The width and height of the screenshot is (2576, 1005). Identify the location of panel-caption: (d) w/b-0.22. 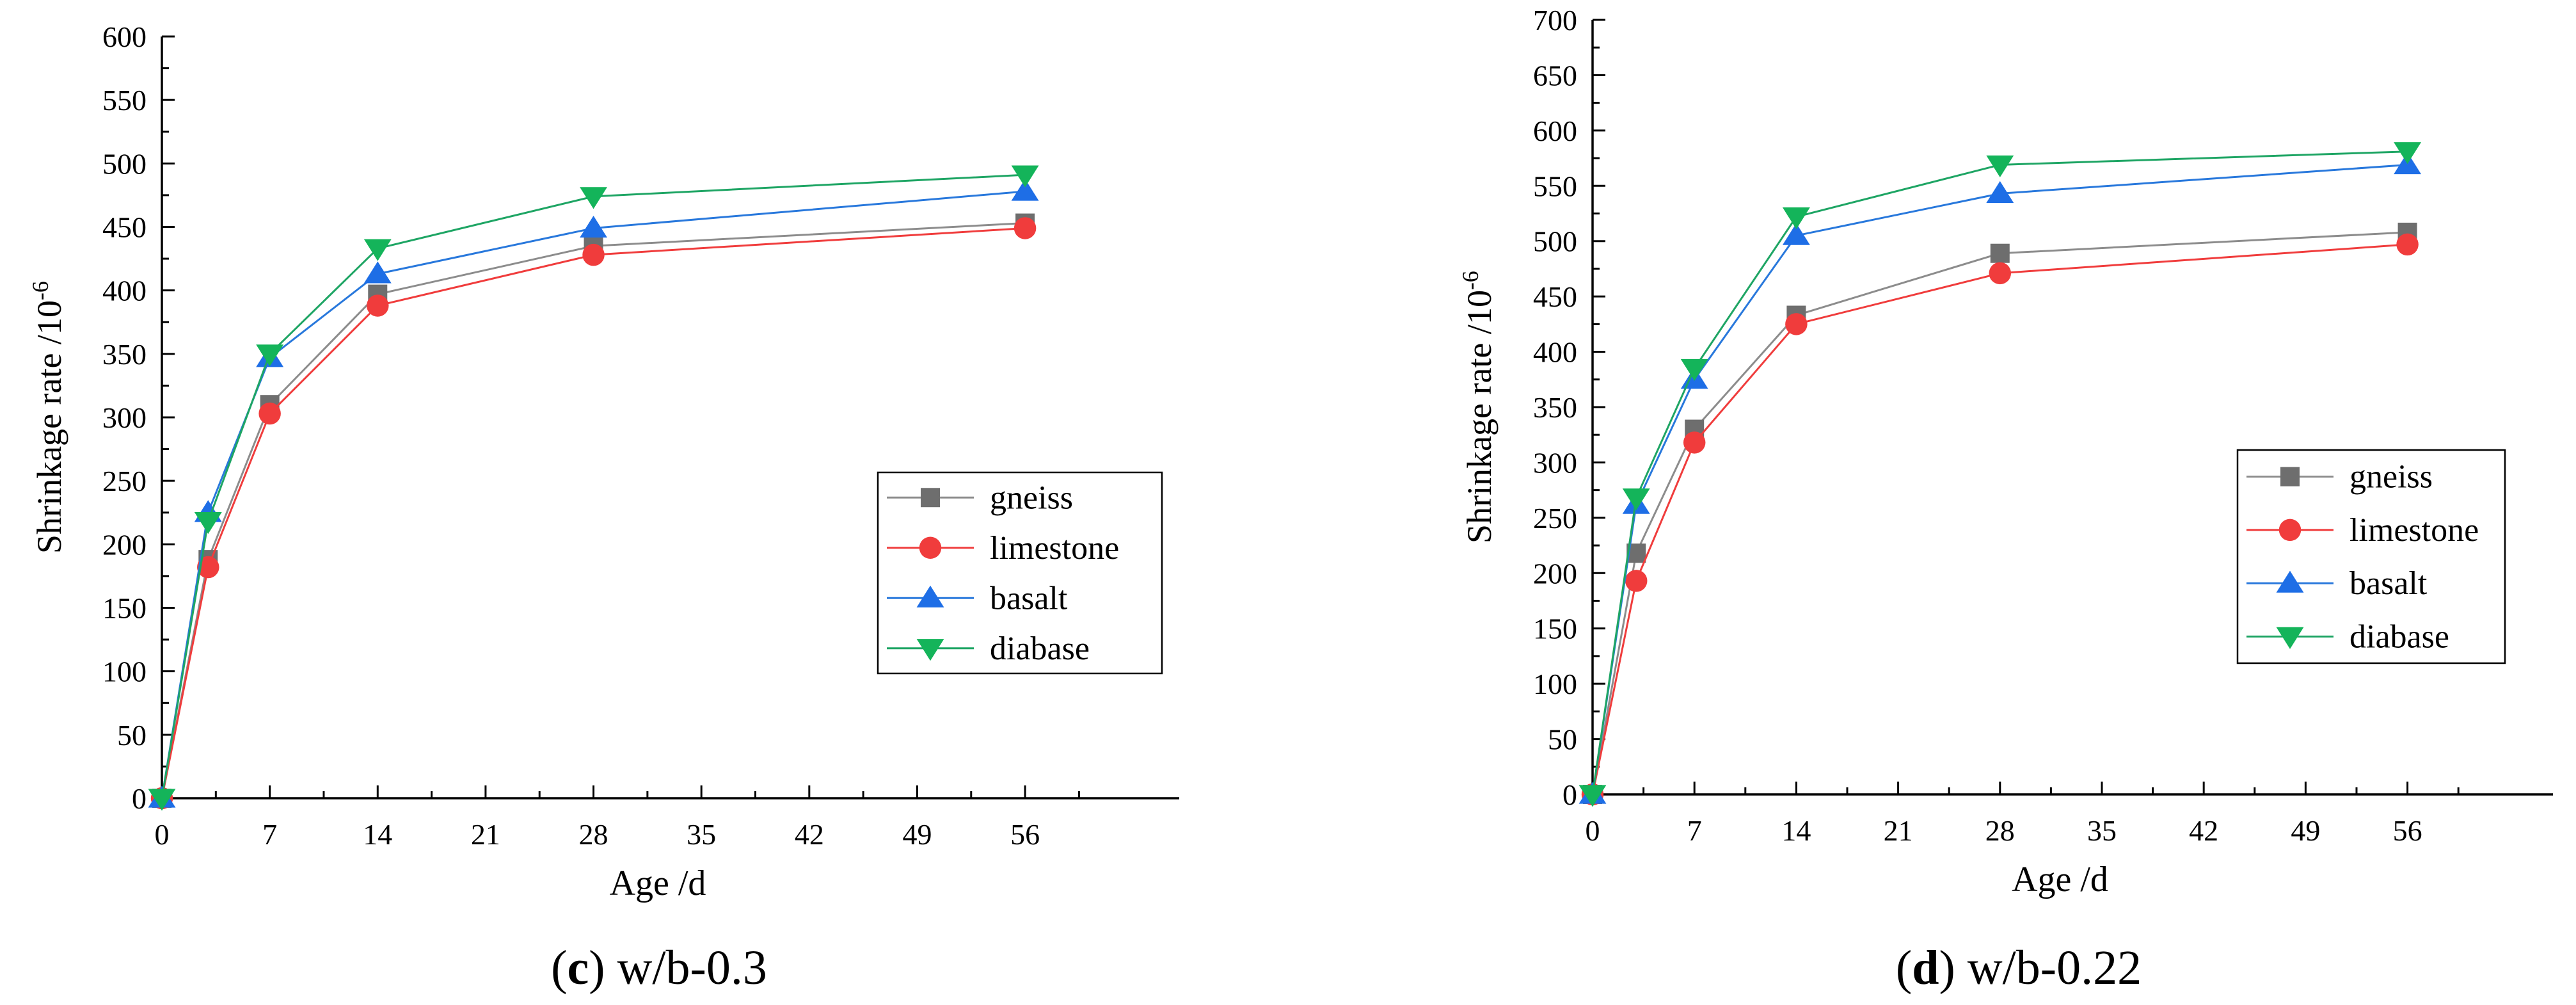
(2019, 968).